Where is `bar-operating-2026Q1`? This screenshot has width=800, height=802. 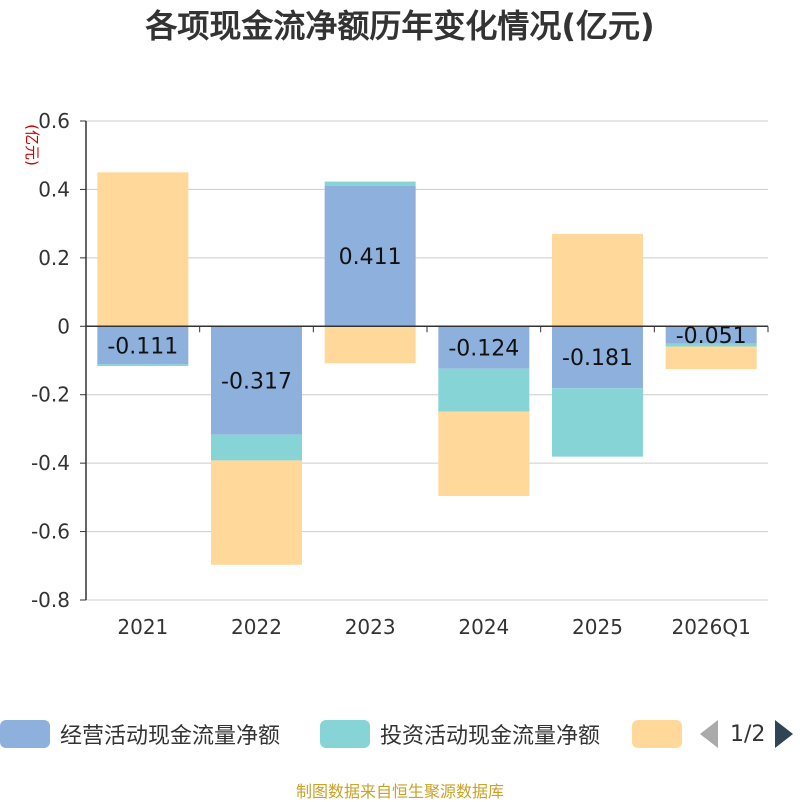 bar-operating-2026Q1 is located at coordinates (711, 335).